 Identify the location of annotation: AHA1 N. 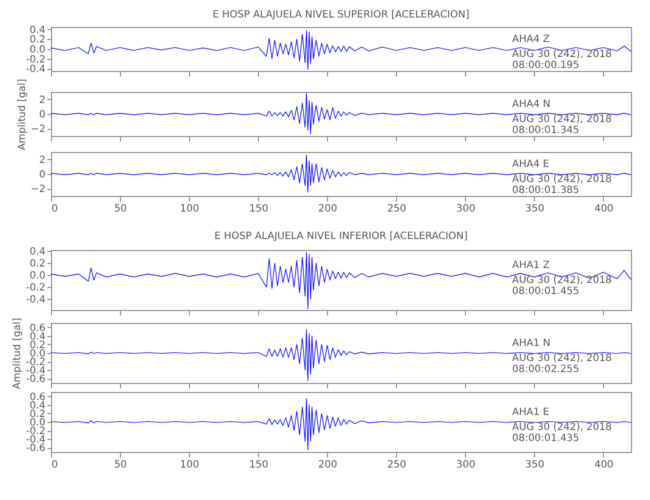
(531, 343).